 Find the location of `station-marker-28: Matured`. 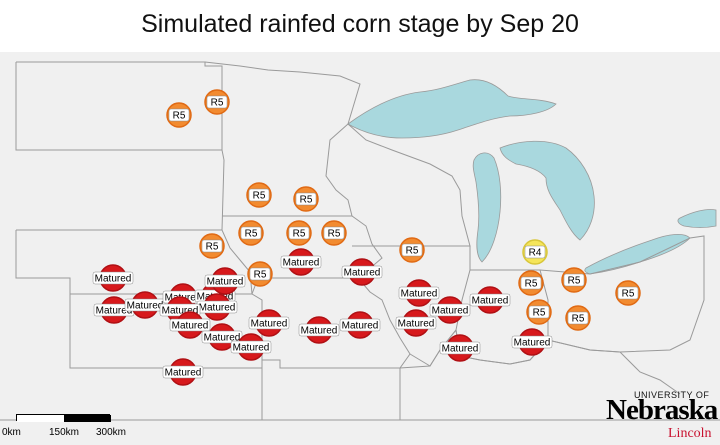

station-marker-28: Matured is located at coordinates (225, 281).